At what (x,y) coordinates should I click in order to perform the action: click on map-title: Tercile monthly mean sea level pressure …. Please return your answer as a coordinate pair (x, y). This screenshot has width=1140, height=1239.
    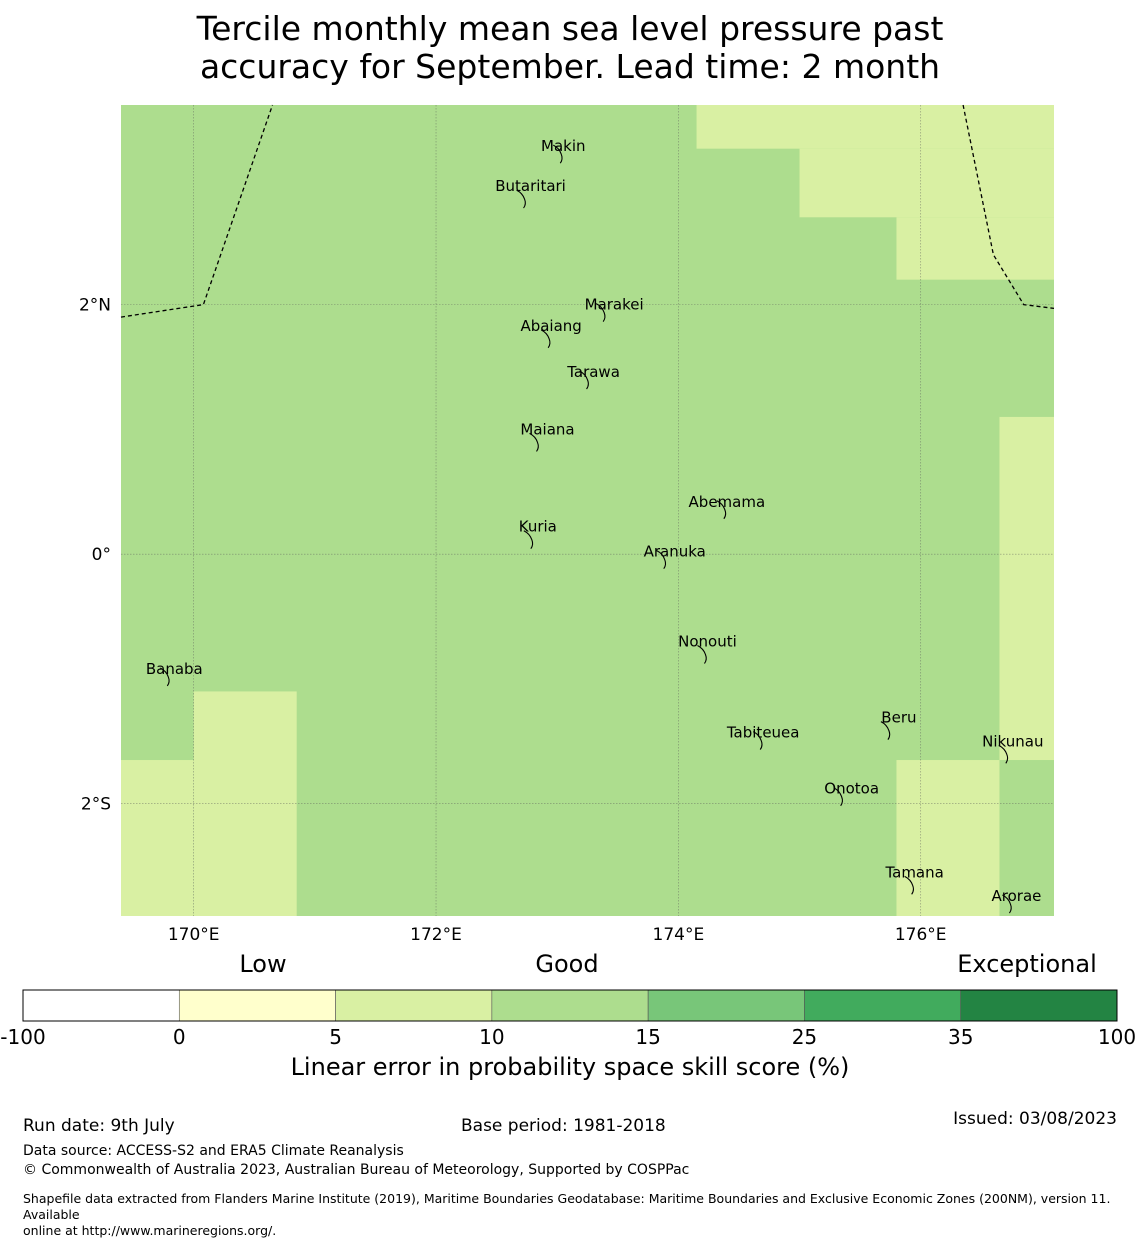
    Looking at the image, I should click on (570, 48).